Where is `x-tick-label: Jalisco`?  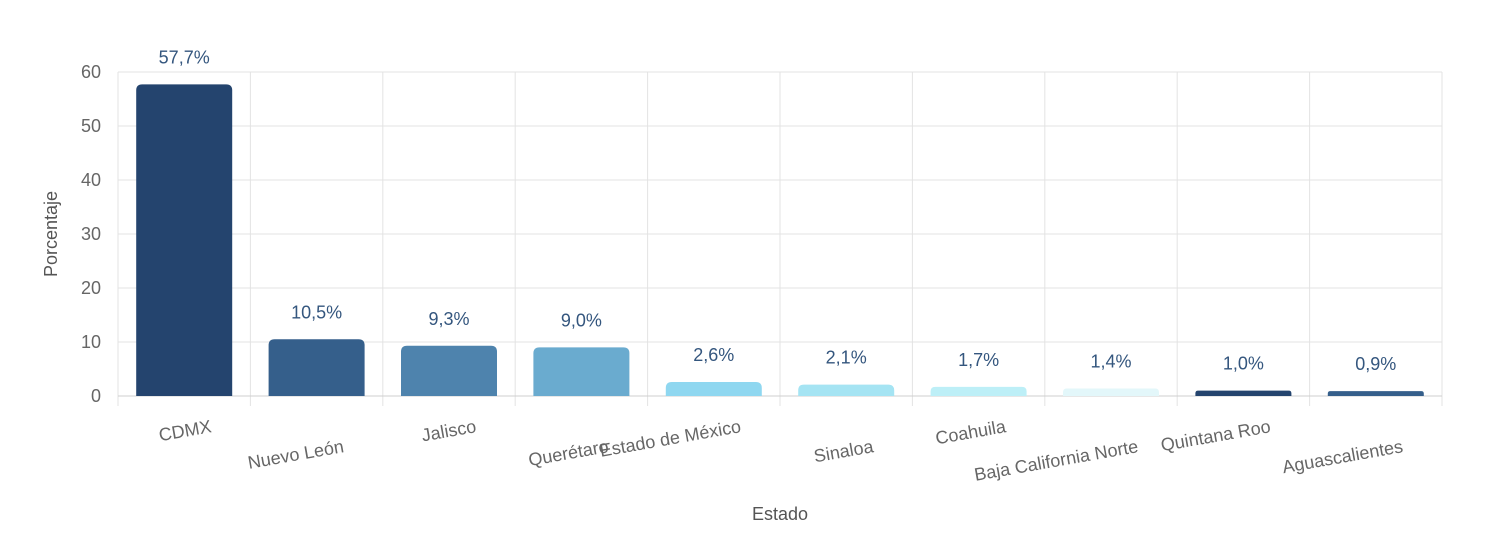 x-tick-label: Jalisco is located at coordinates (449, 430).